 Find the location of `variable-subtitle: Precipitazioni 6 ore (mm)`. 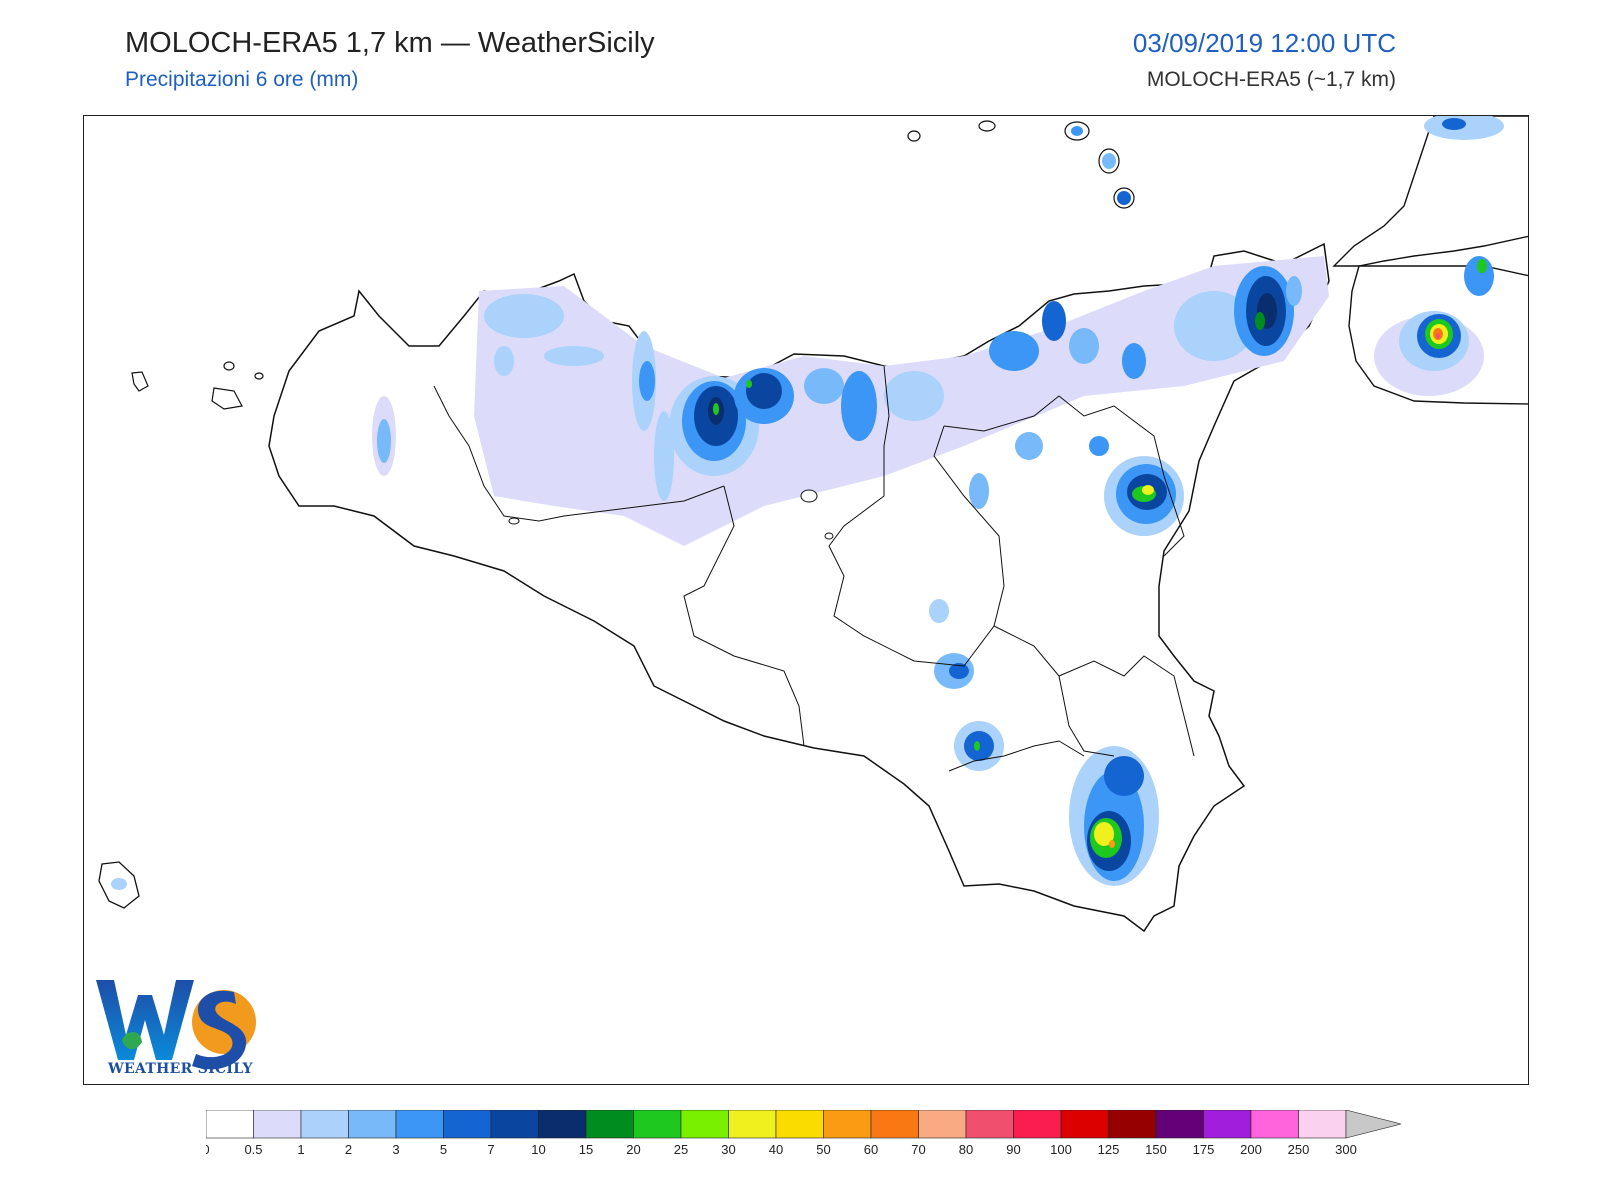

variable-subtitle: Precipitazioni 6 ore (mm) is located at coordinates (242, 79).